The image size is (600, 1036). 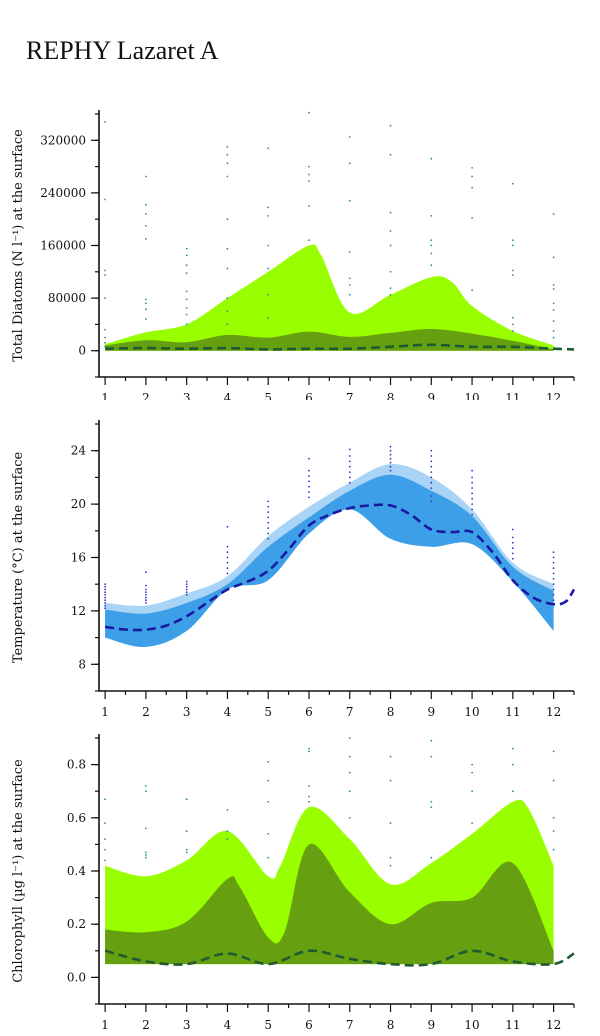 I want to click on y-axis-label: Temperature (°C) at the surface, so click(x=18, y=558).